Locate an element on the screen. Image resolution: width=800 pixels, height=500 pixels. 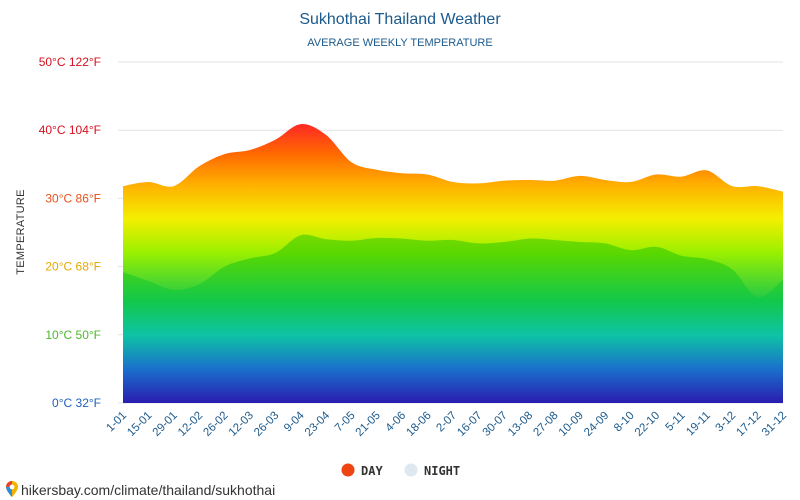
y-tick-label: 50°C 122°F is located at coordinates (70, 62).